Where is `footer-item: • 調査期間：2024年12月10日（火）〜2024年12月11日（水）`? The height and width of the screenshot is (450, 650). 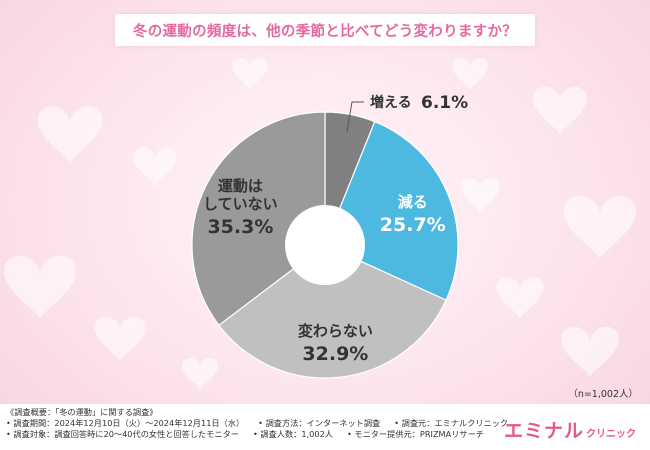 footer-item: • 調査期間：2024年12月10日（火）〜2024年12月11日（水） is located at coordinates (125, 423).